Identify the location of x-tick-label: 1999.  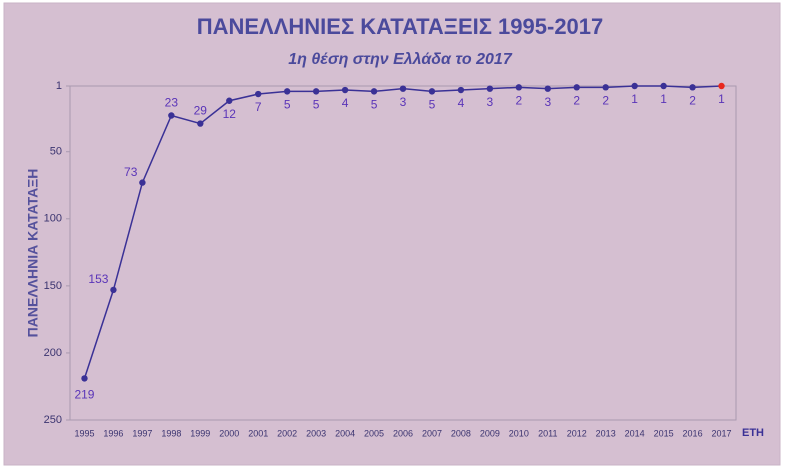
(200, 433).